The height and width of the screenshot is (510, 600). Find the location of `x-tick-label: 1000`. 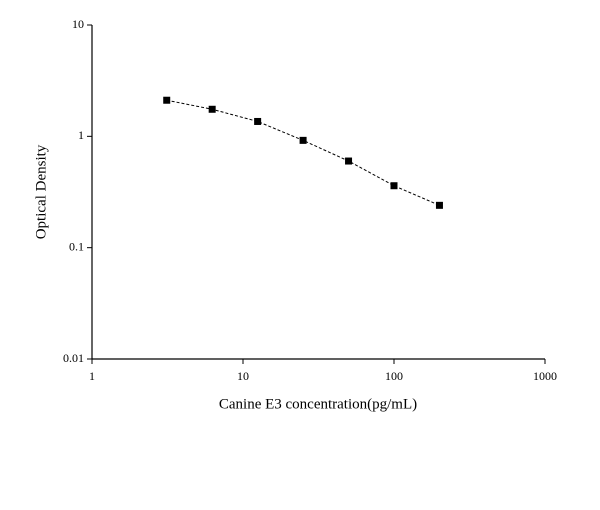

x-tick-label: 1000 is located at coordinates (545, 376).